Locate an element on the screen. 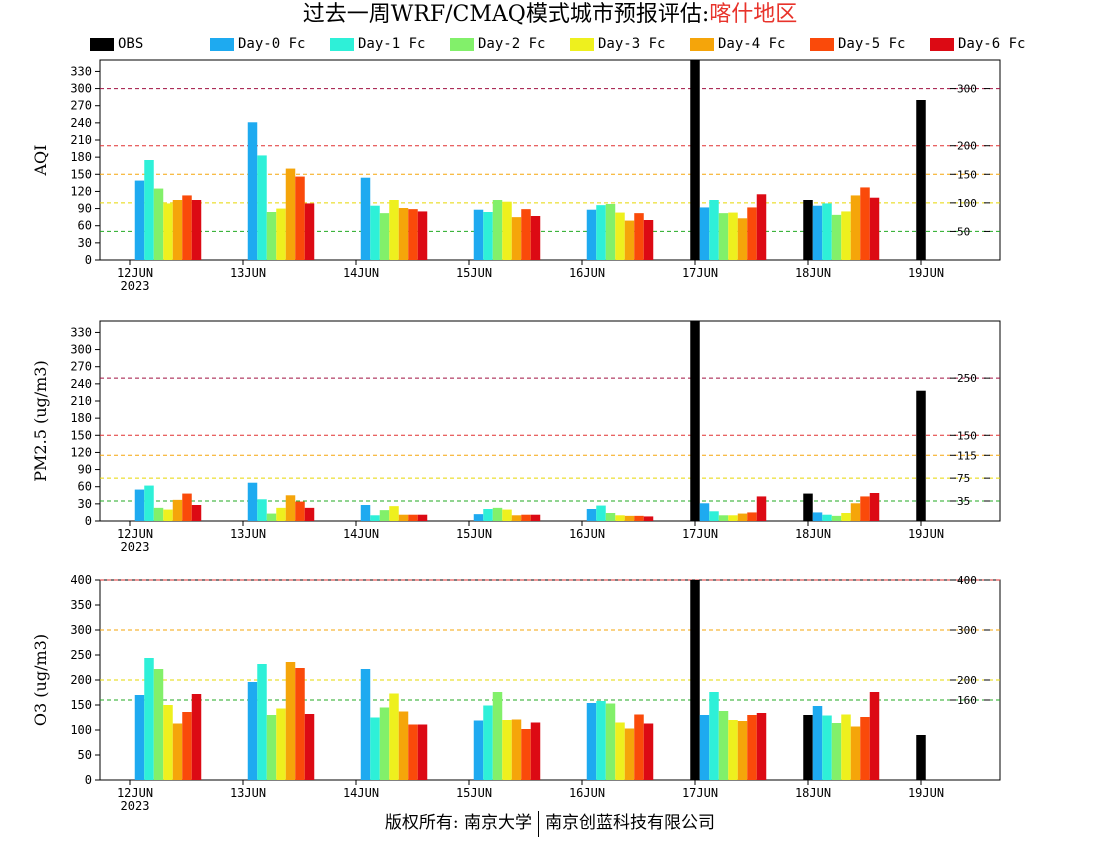 Image resolution: width=1100 pixels, height=850 pixels. legend-item-day-2-fc: Day-2 Fc is located at coordinates (497, 44).